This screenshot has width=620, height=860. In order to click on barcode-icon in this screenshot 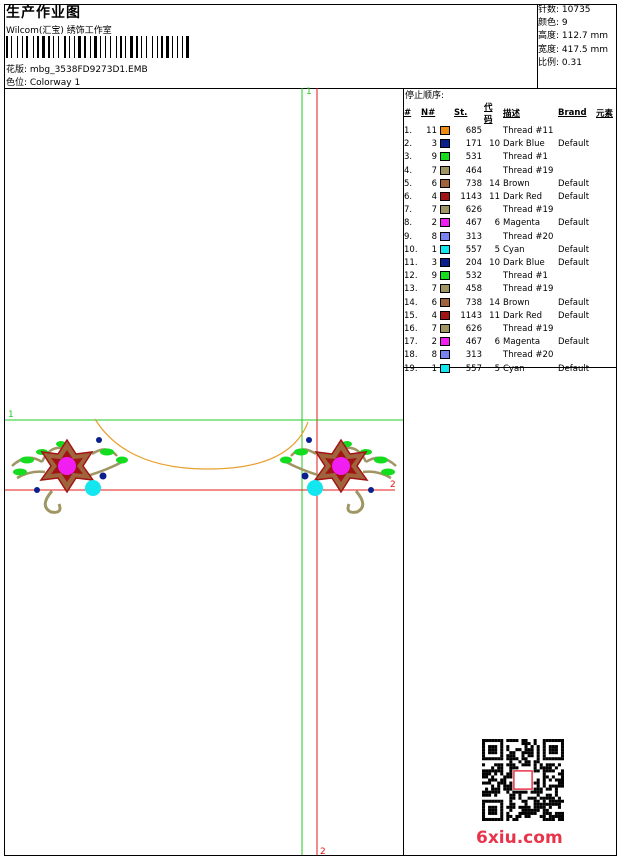, I will do `click(119, 47)`.